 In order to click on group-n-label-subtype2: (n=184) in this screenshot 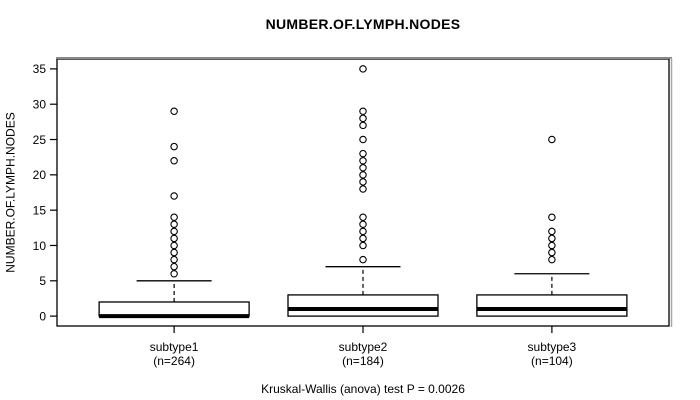, I will do `click(363, 361)`.